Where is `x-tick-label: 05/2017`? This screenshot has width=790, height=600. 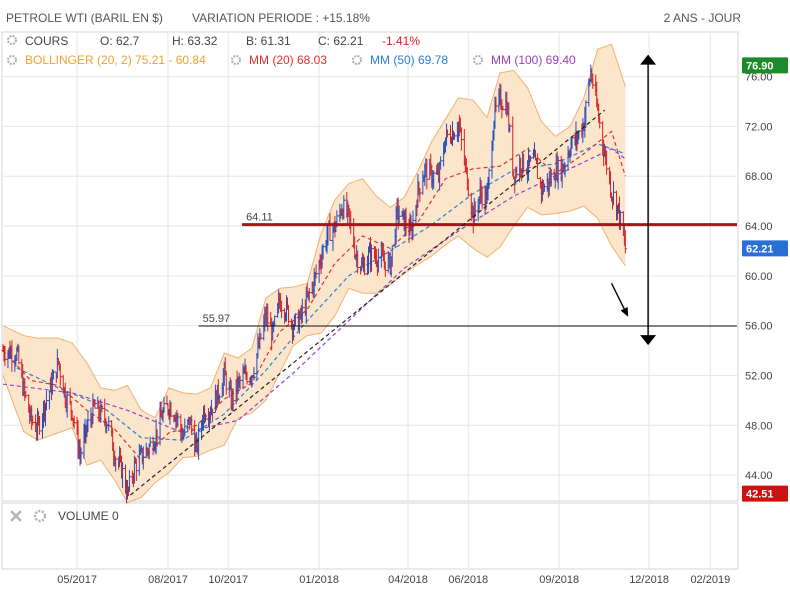 x-tick-label: 05/2017 is located at coordinates (77, 580).